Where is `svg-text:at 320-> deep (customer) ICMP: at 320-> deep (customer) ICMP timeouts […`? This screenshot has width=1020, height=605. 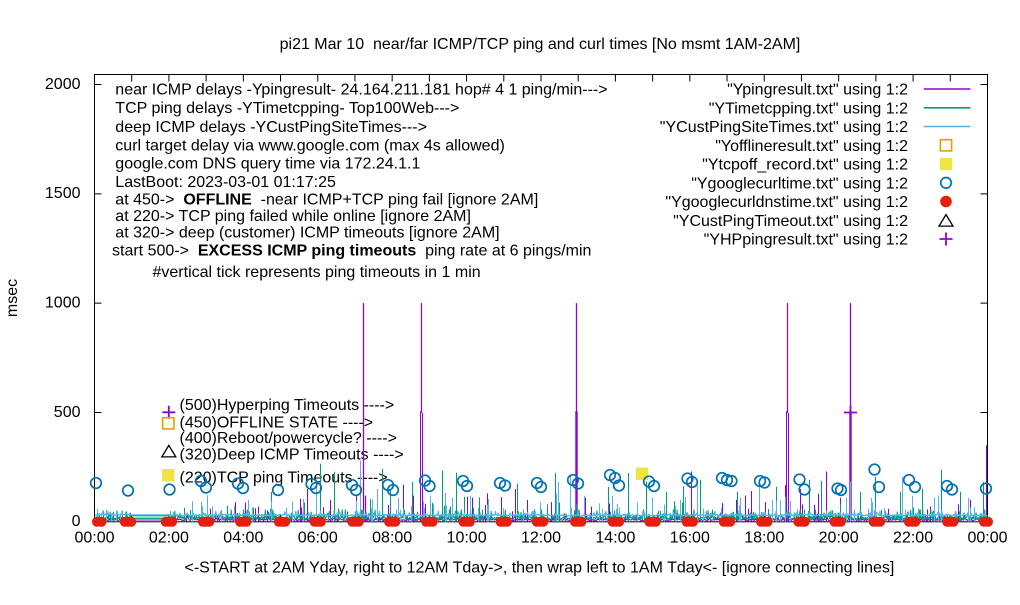
svg-text:at 320-> deep (customer) ICMP: at 320-> deep (customer) ICMP timeouts [… is located at coordinates (307, 233).